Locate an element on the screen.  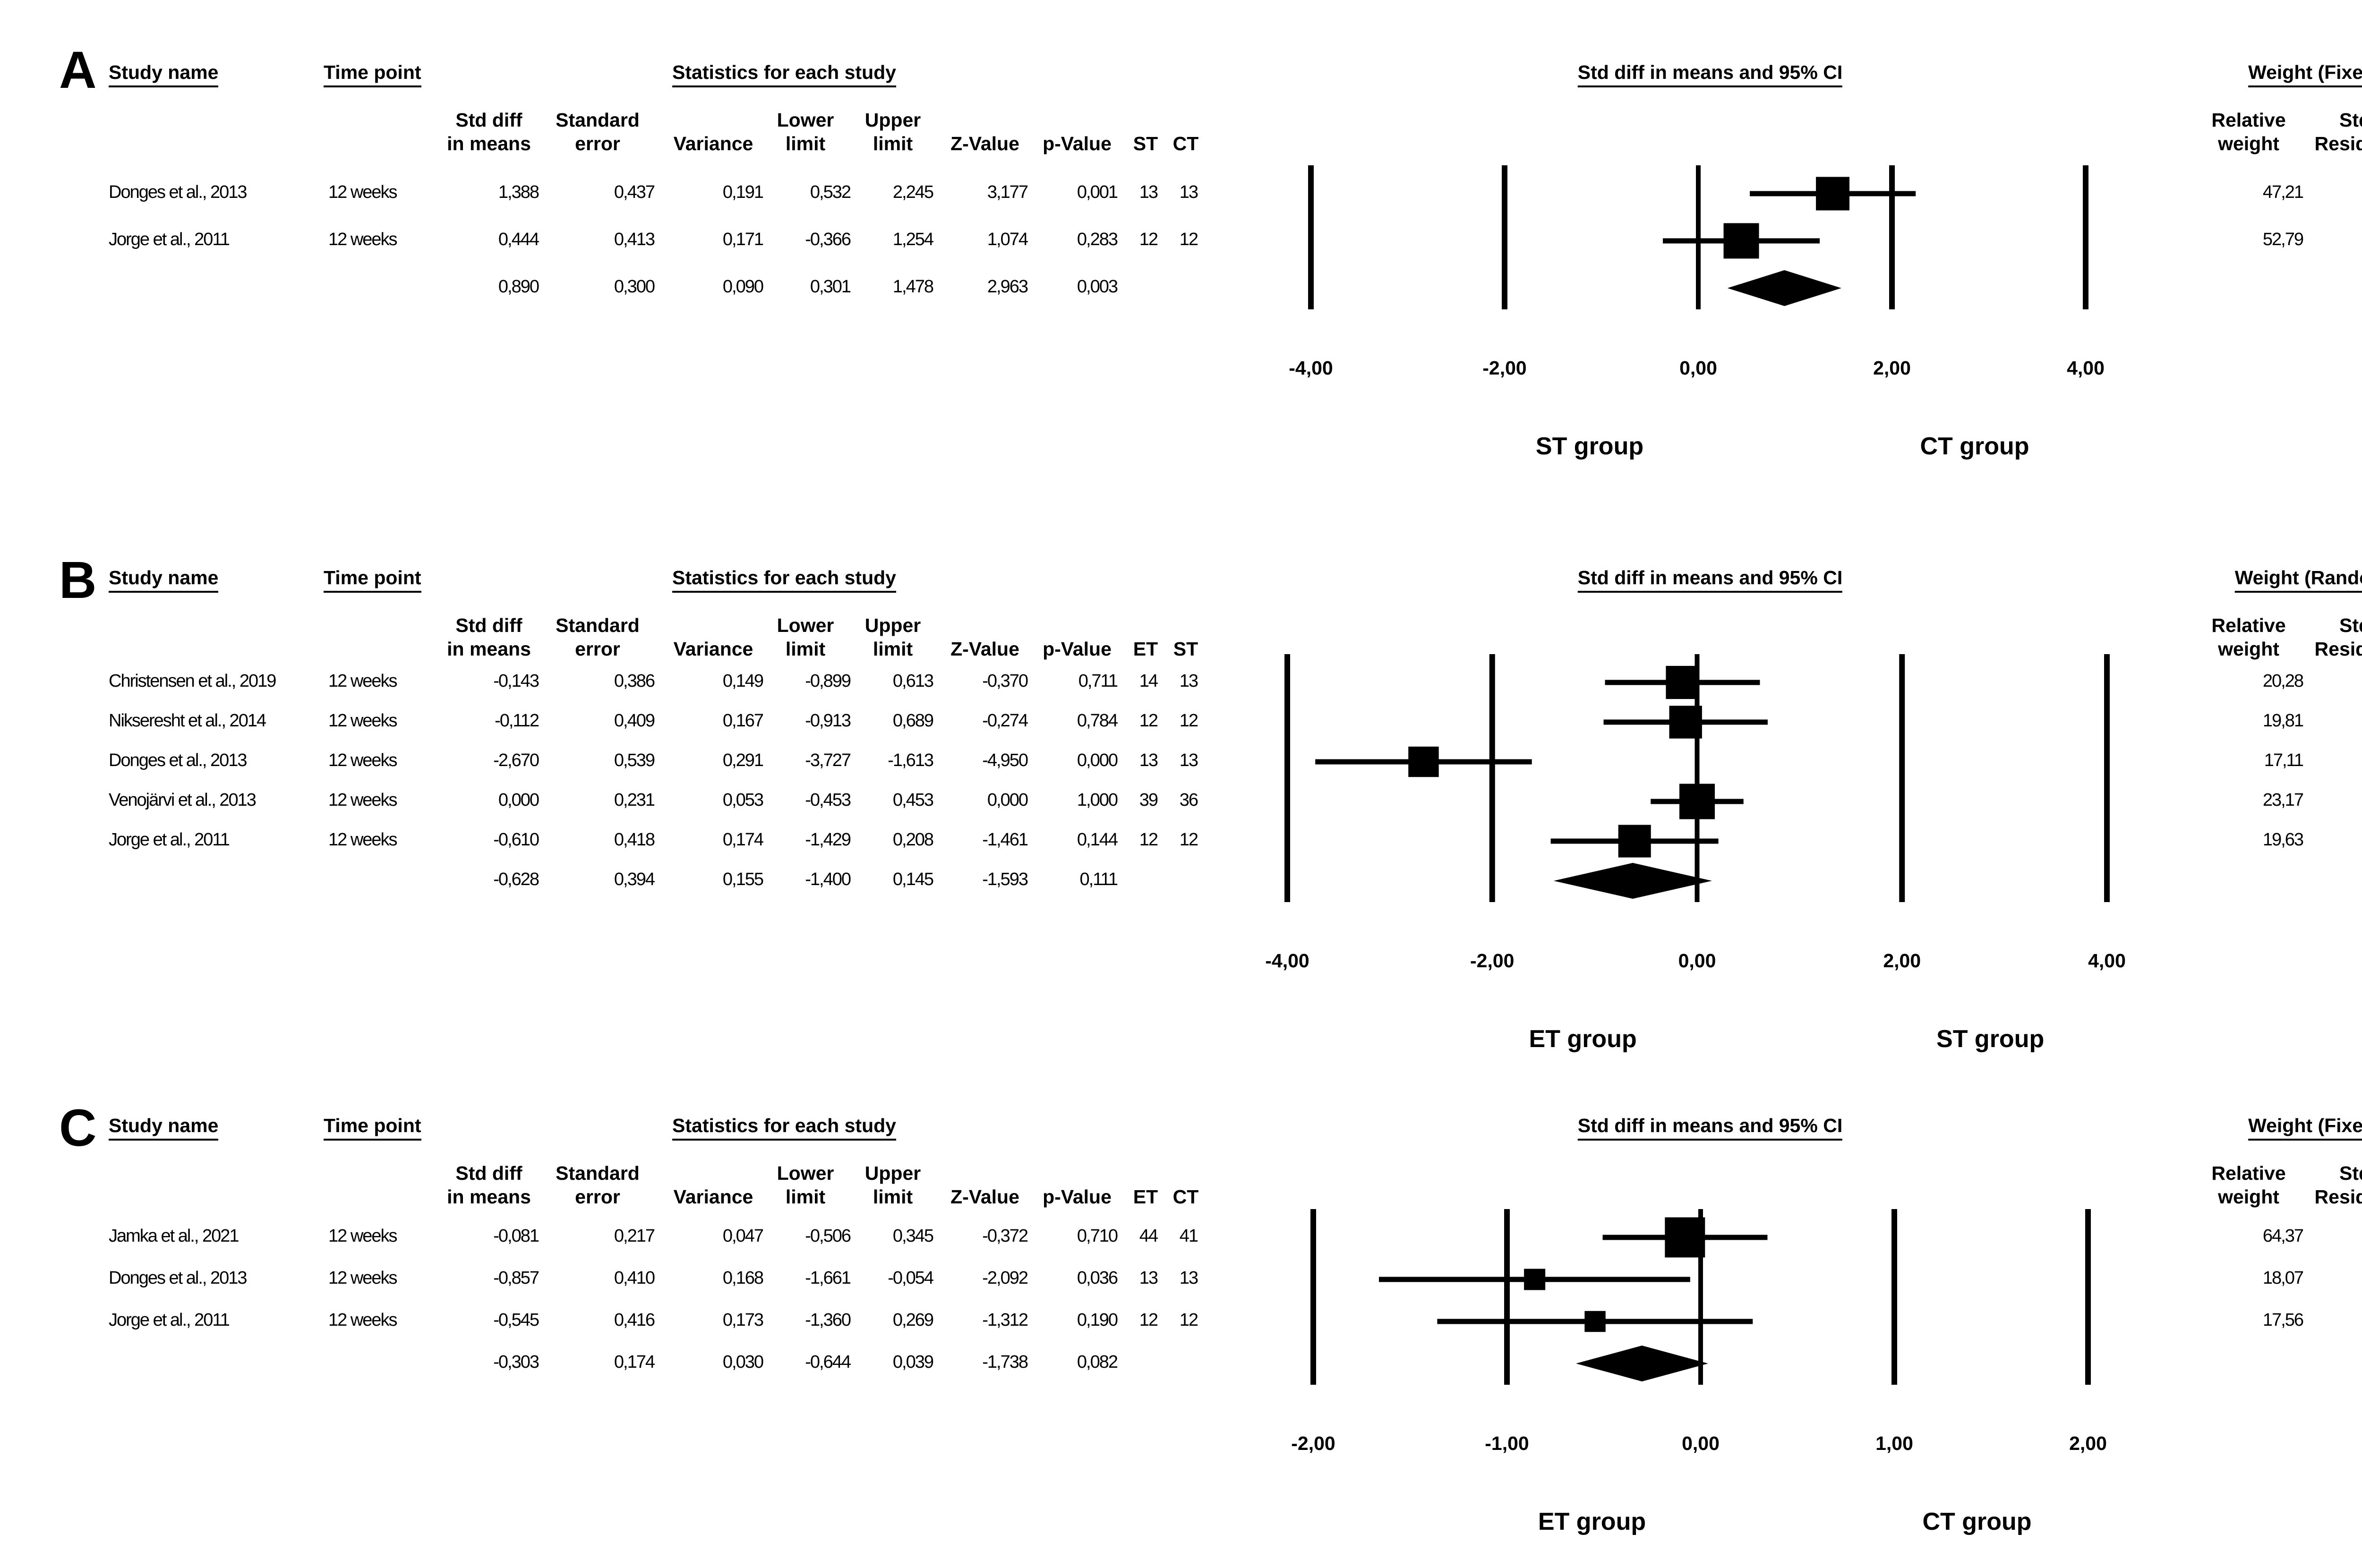
stats-title-header: Statistics for each study is located at coordinates (784, 74).